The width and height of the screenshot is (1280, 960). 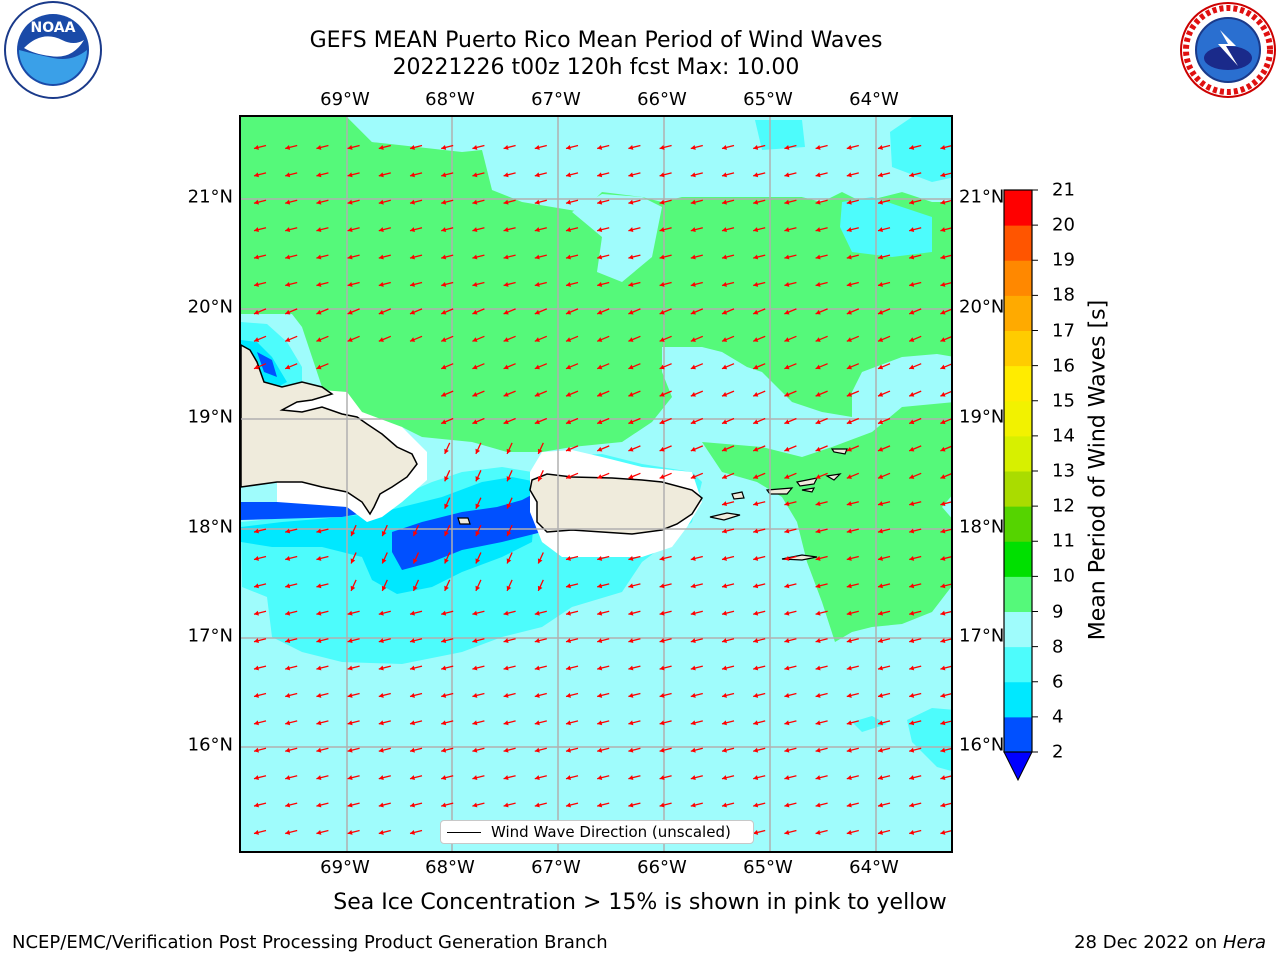 I want to click on chart-subtitle: 20221226 t00z 120h fcst Max: 10.00, so click(x=596, y=67).